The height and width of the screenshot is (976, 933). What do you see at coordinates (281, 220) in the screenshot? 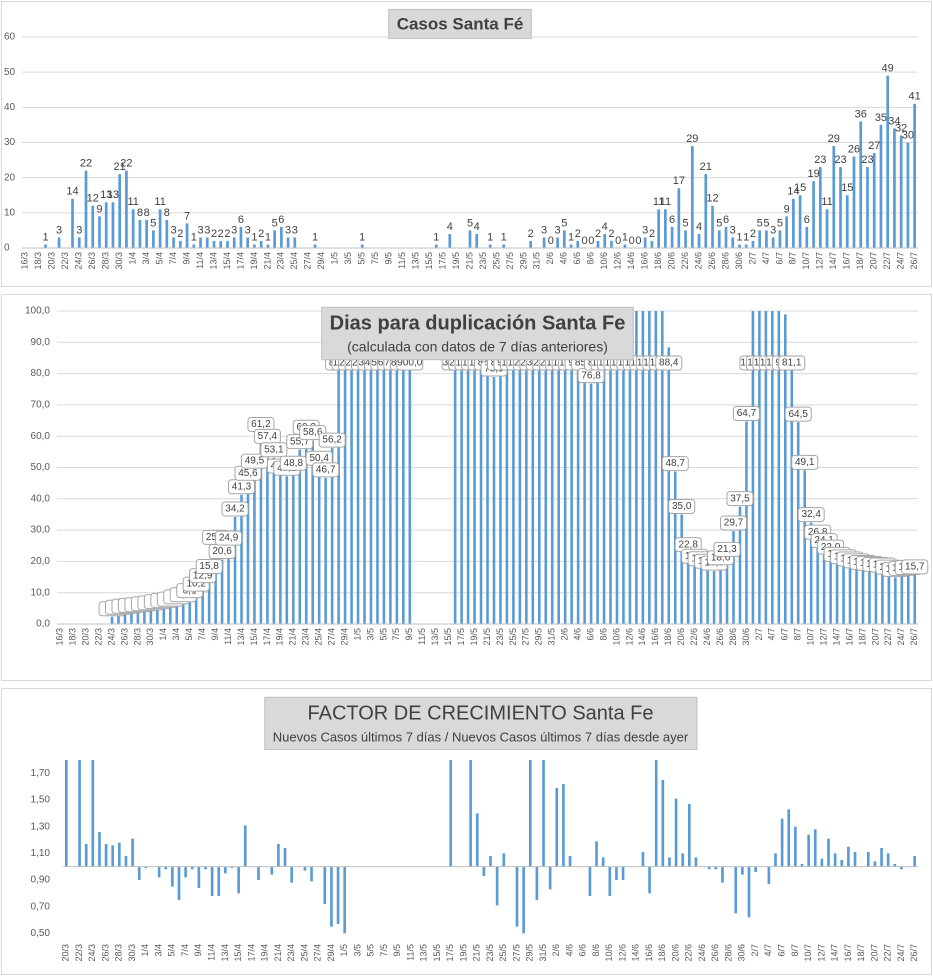
I see `data-label: 6` at bounding box center [281, 220].